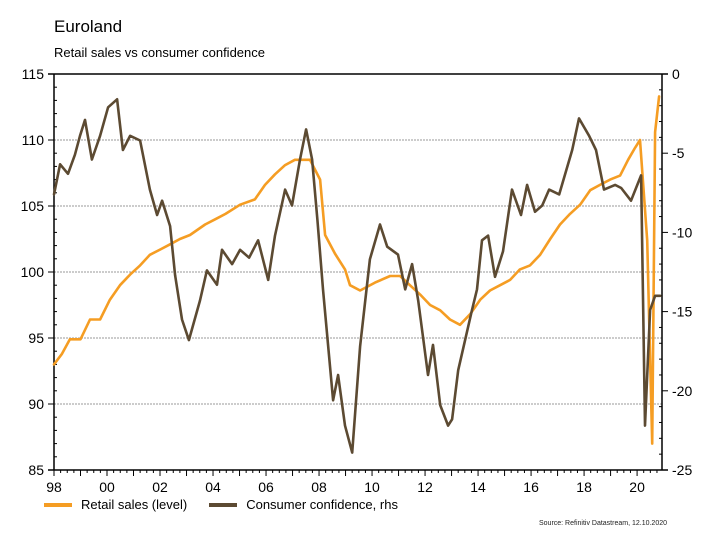 Image resolution: width=711 pixels, height=538 pixels. Describe the element at coordinates (425, 487) in the screenshot. I see `x-tick-label: 12` at that location.